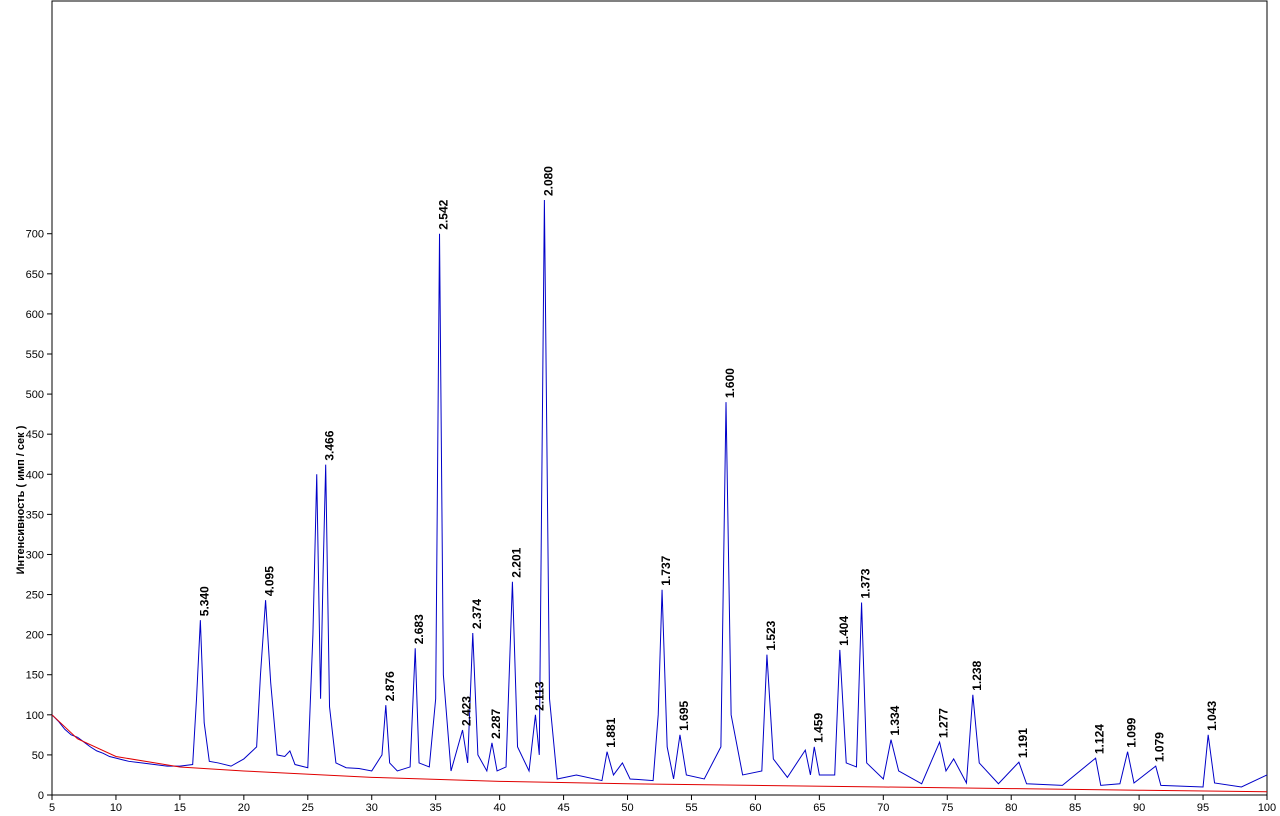  What do you see at coordinates (35, 555) in the screenshot?
I see `y-tick-label: 300` at bounding box center [35, 555].